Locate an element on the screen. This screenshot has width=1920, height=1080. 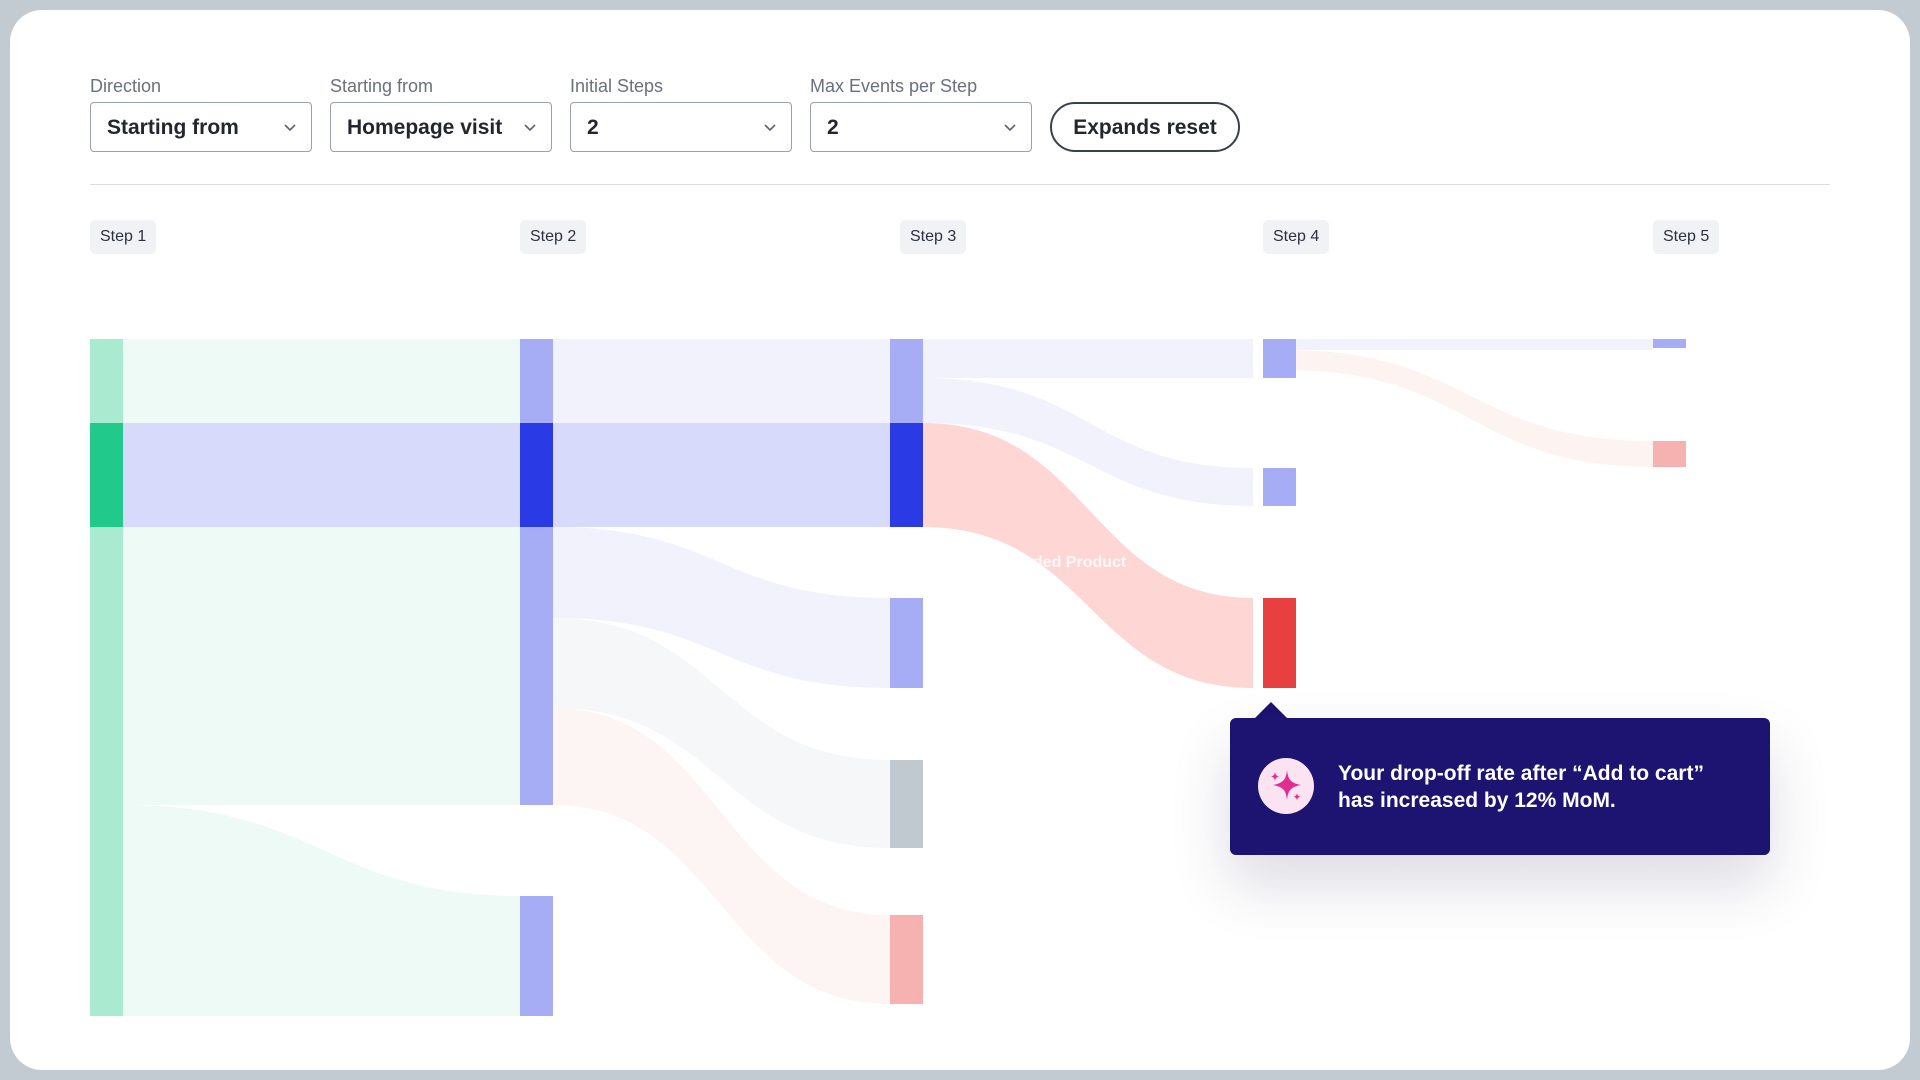
step-1-chip: Step 1 is located at coordinates (123, 237).